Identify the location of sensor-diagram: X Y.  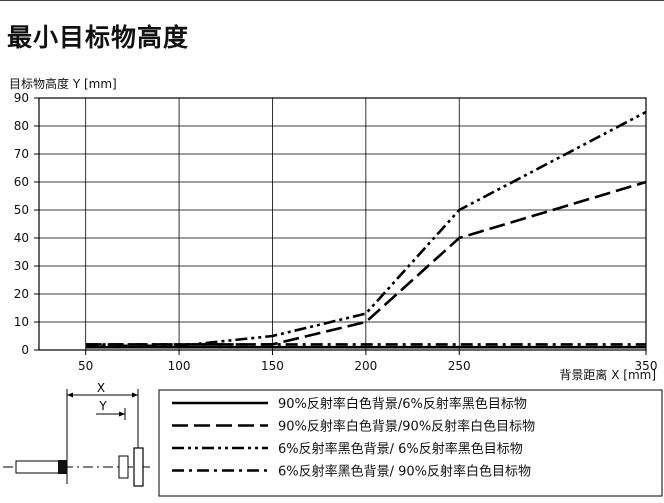
(76, 434).